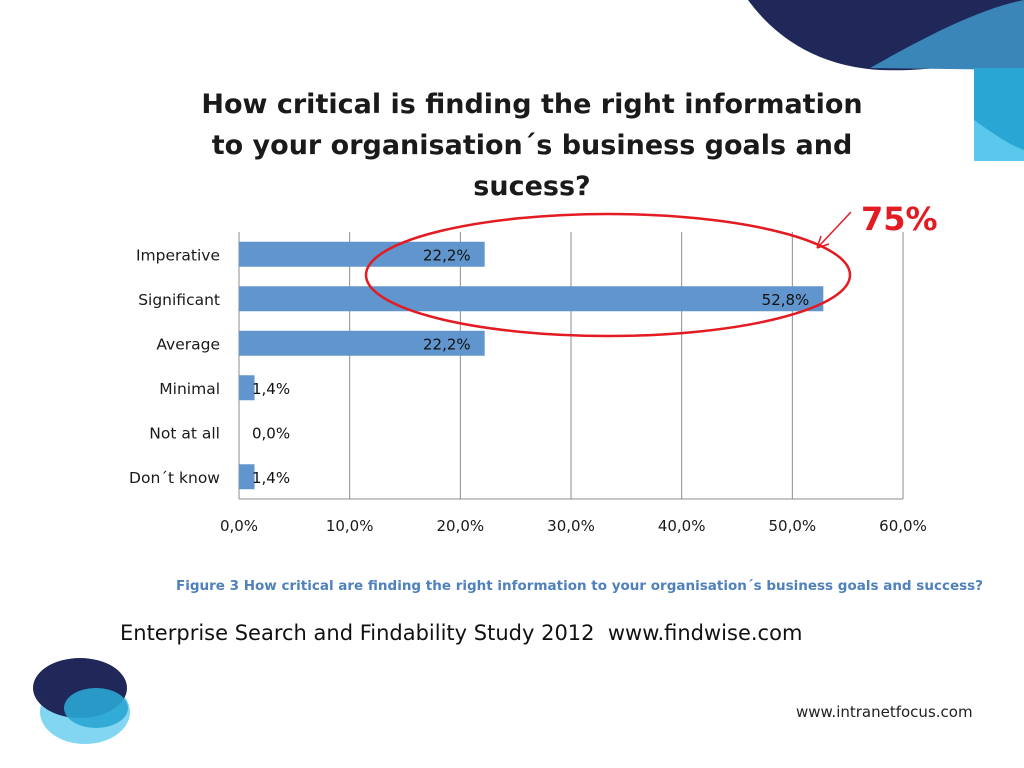 The width and height of the screenshot is (1024, 768). What do you see at coordinates (81, 701) in the screenshot?
I see `bottom-left-blob-logo` at bounding box center [81, 701].